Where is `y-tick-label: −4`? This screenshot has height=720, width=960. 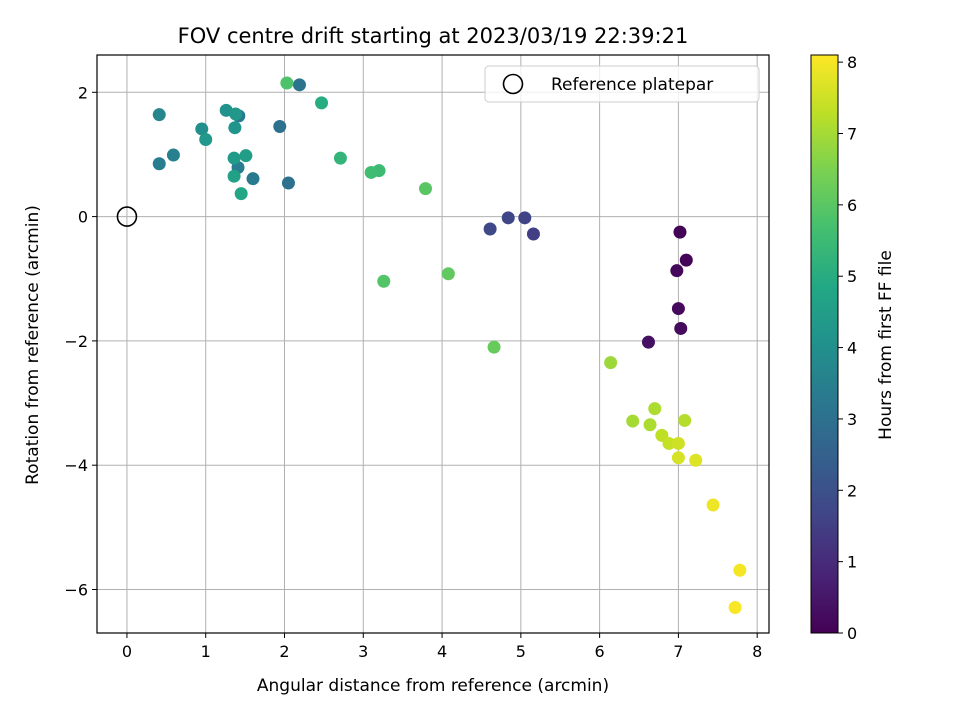 y-tick-label: −4 is located at coordinates (76, 465).